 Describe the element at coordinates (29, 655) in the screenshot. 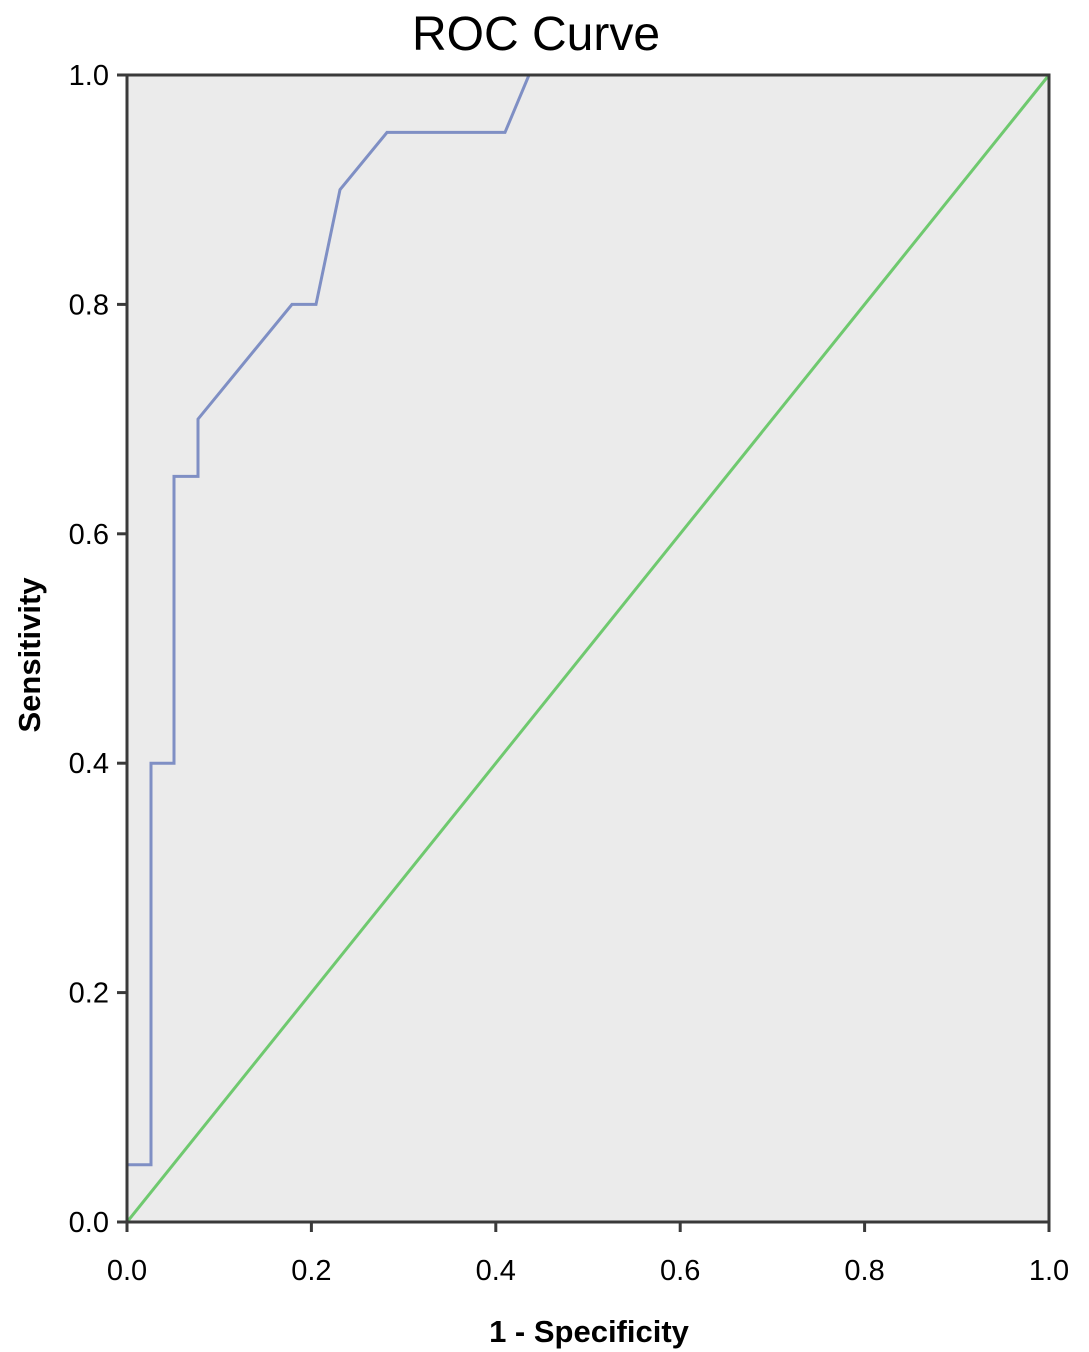

I see `y-axis-label: Sensitivity` at that location.